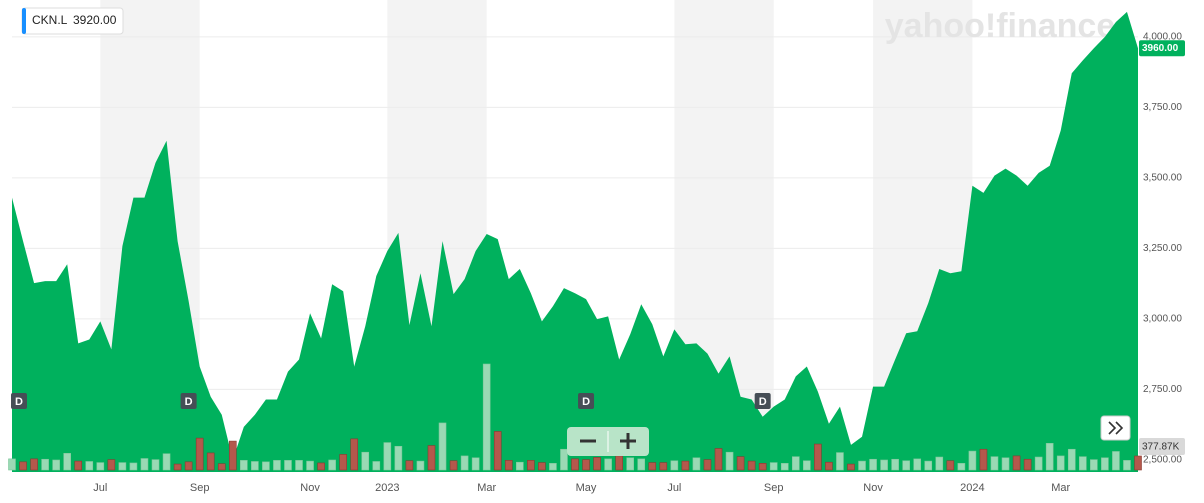 This screenshot has height=503, width=1204. I want to click on x-tick-label: May, so click(586, 488).